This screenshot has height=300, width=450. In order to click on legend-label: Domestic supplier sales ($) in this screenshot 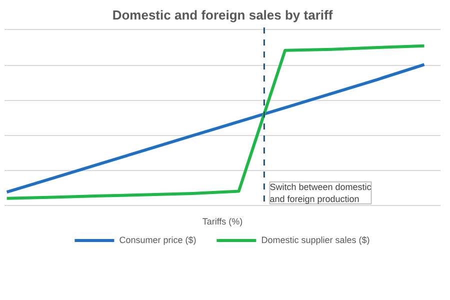, I will do `click(315, 240)`.